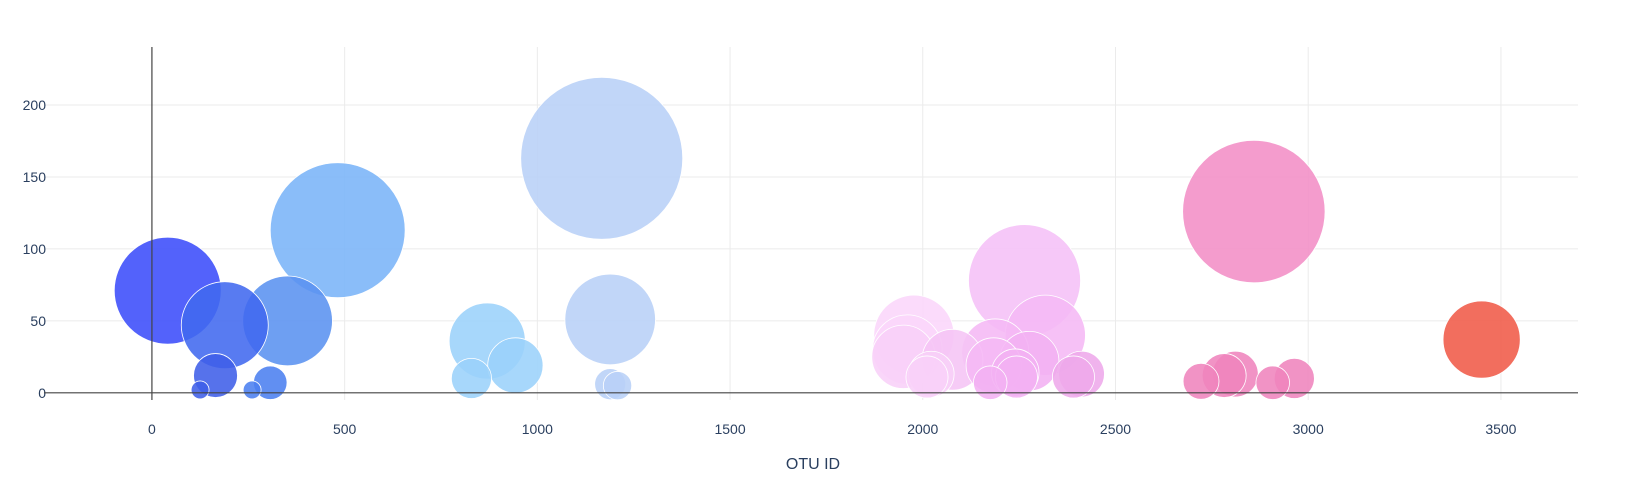 This screenshot has width=1635, height=488. I want to click on x-tick-label: 3000, so click(1308, 429).